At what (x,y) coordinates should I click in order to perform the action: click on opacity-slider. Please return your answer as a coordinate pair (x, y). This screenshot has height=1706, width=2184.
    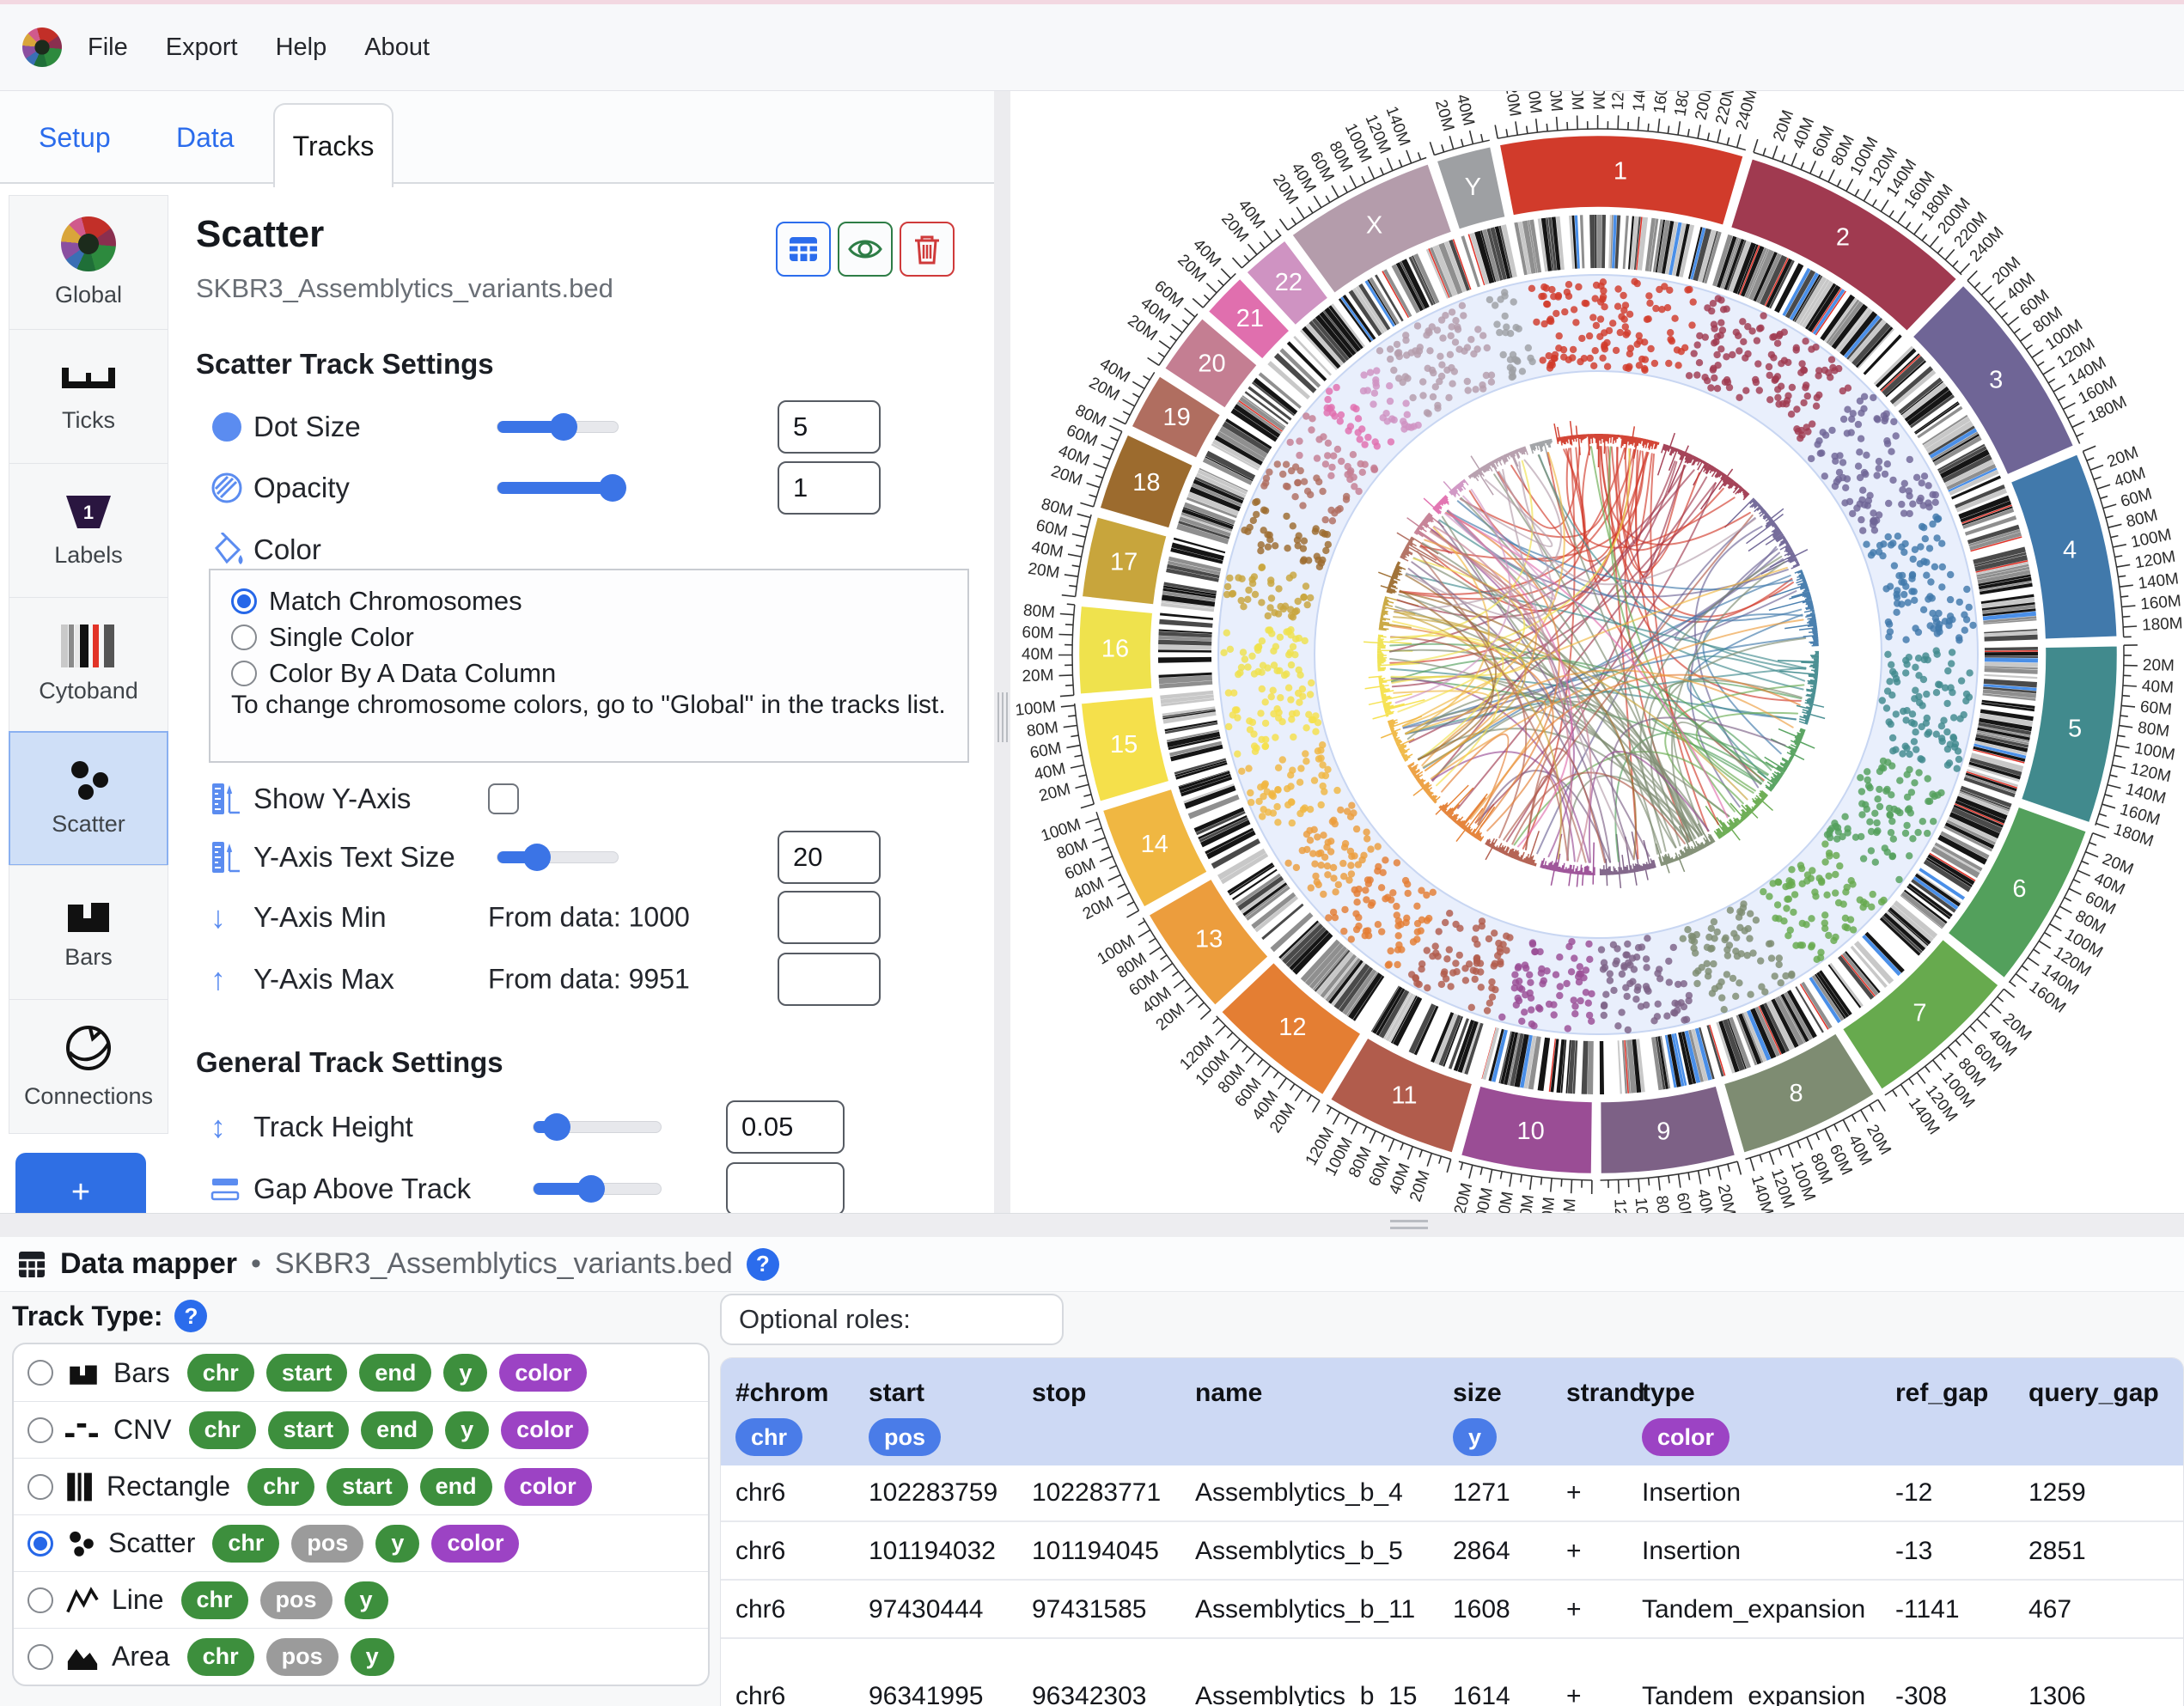
    Looking at the image, I should click on (562, 488).